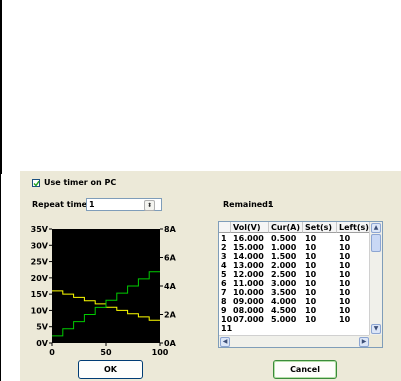 Image resolution: width=401 pixels, height=381 pixels. I want to click on y-left-tick-label: 20V, so click(40, 278).